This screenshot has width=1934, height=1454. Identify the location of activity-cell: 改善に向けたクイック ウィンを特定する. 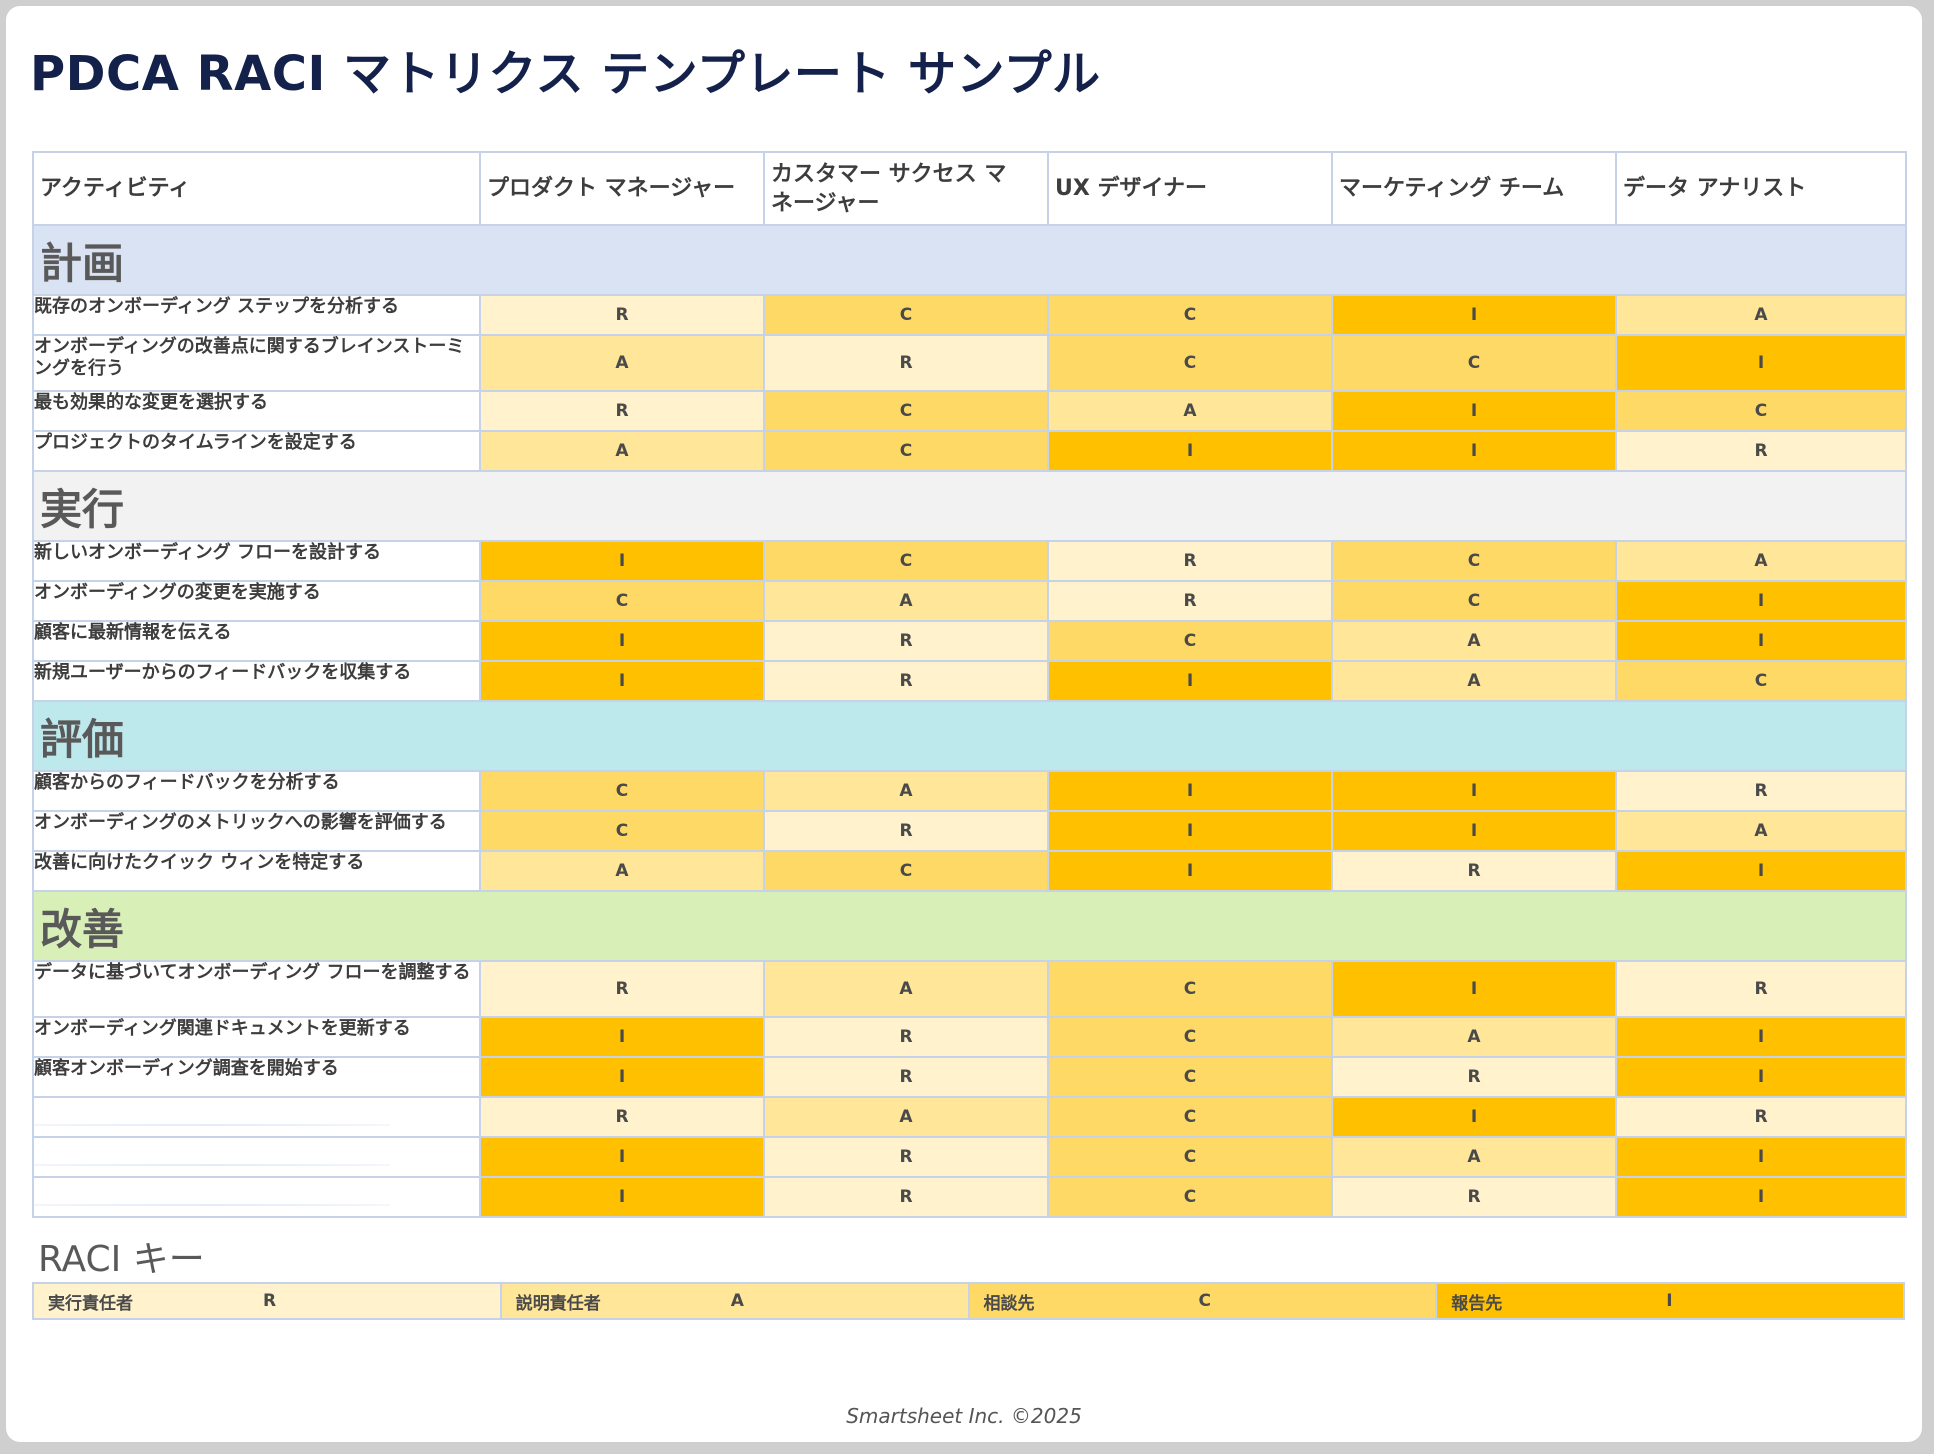
(256, 871).